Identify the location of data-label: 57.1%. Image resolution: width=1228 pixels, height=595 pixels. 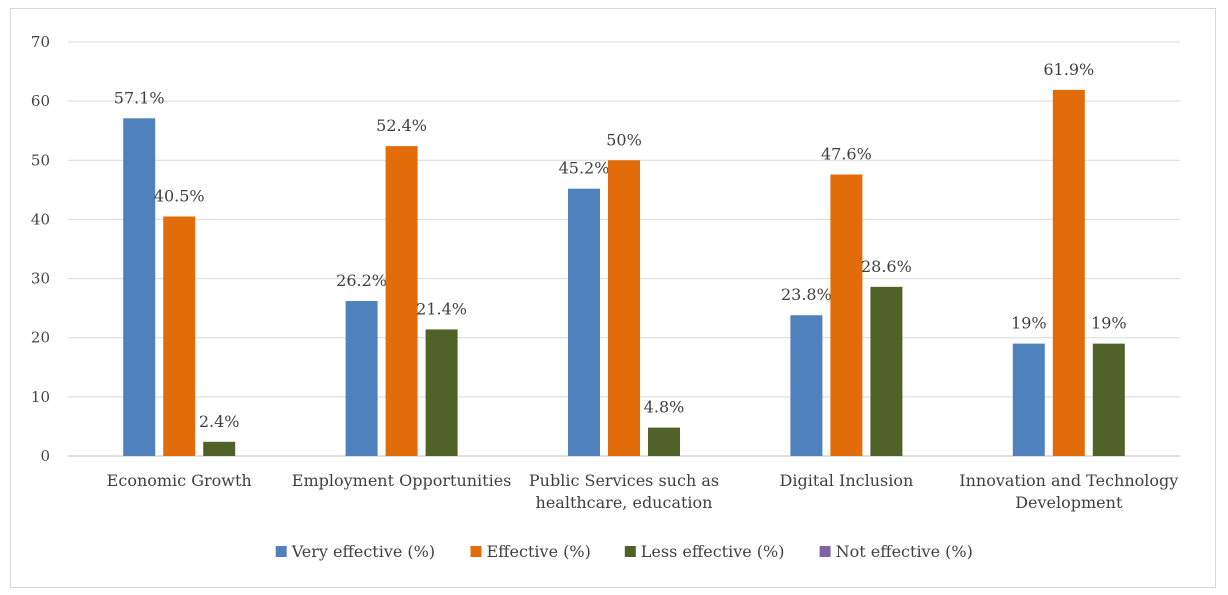
(139, 97).